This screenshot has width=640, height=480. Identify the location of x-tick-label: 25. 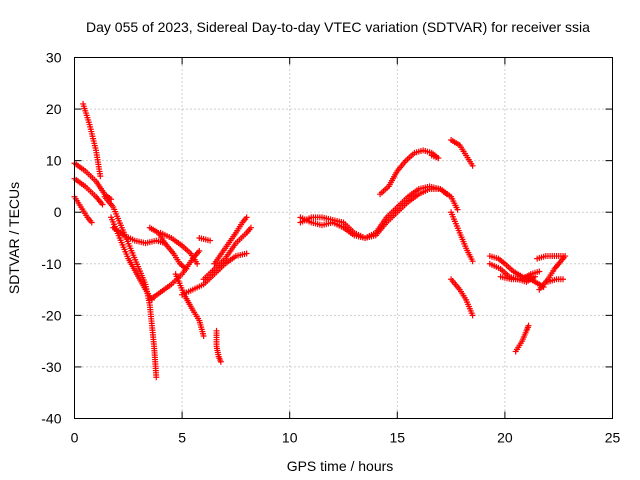
(613, 438).